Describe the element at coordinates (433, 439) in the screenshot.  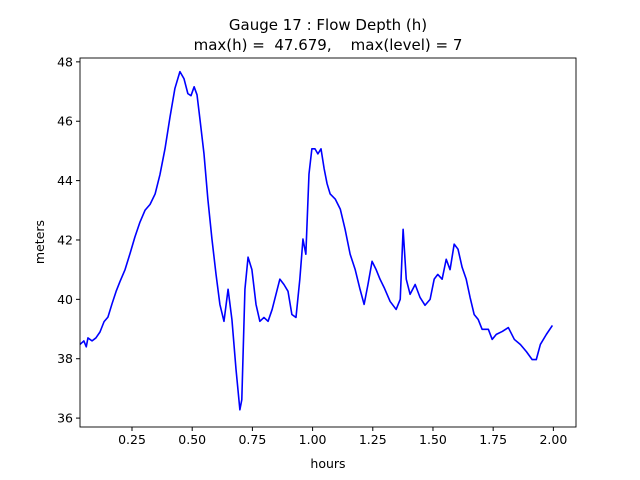
I see `x-tick-label: 1.50` at that location.